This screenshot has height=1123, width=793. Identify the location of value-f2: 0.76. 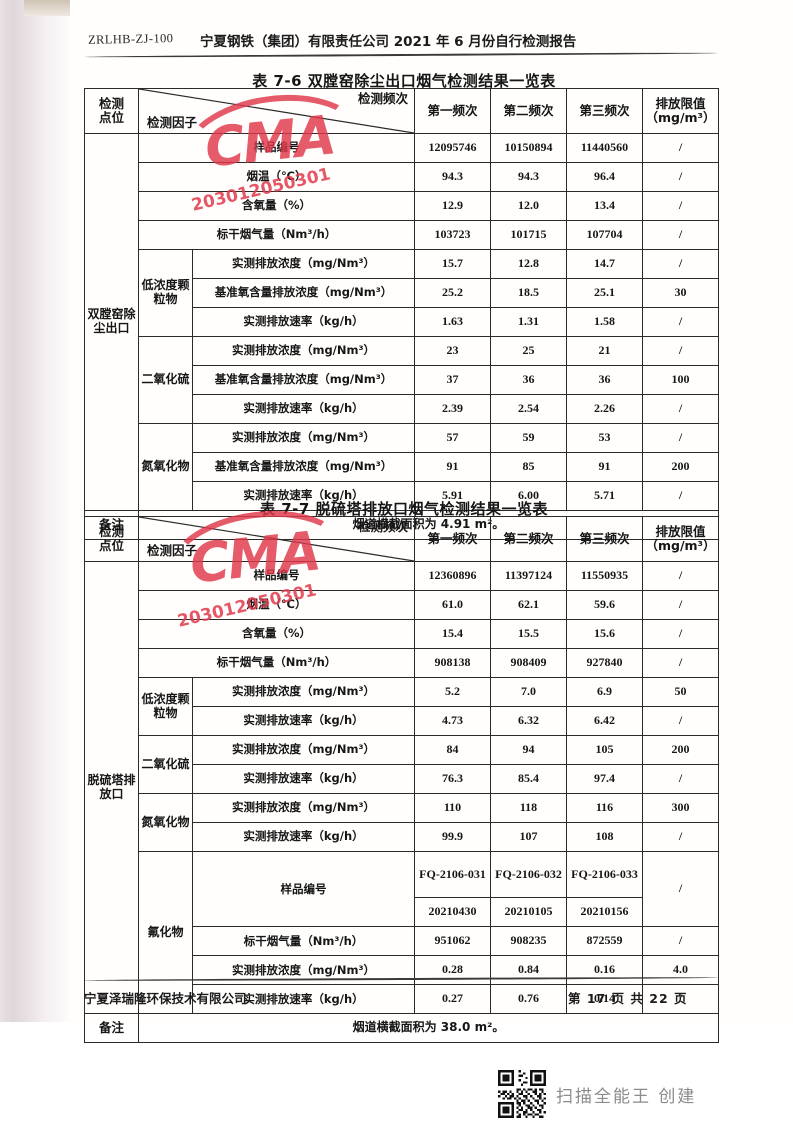
(528, 999).